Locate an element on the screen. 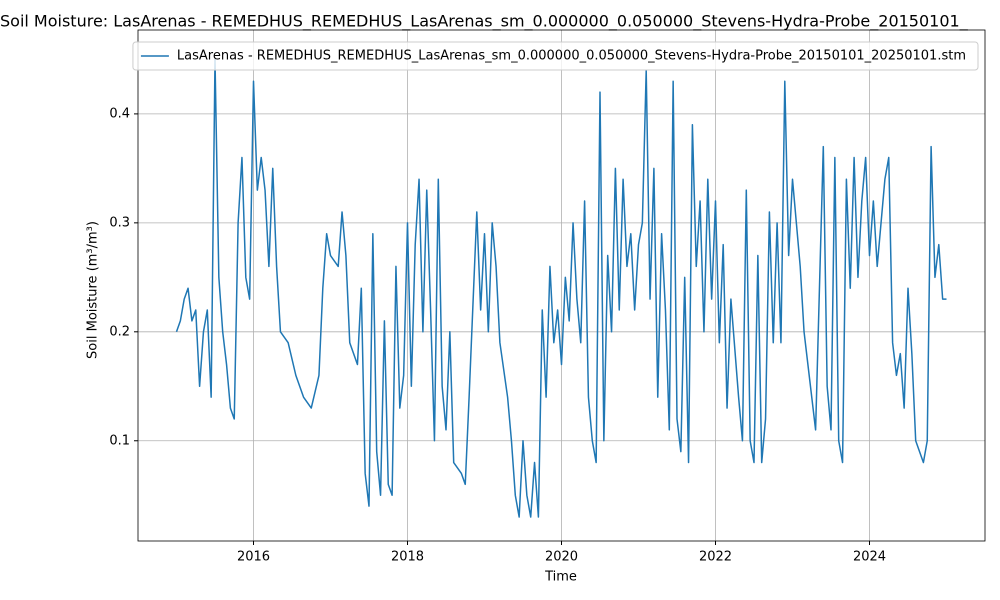 The width and height of the screenshot is (1000, 600). y-tick-label: 0.3 is located at coordinates (119, 222).